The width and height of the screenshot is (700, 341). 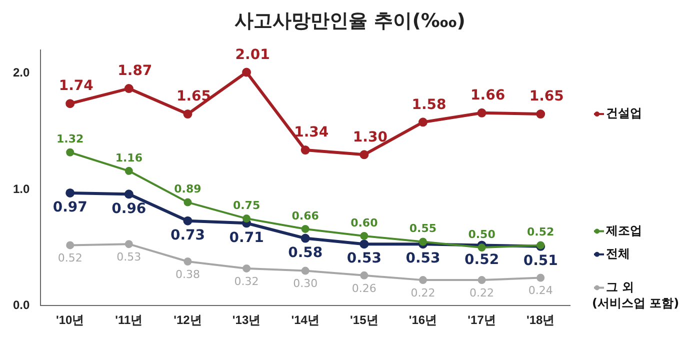 What do you see at coordinates (305, 320) in the screenshot?
I see `x-tick-label: '14년` at bounding box center [305, 320].